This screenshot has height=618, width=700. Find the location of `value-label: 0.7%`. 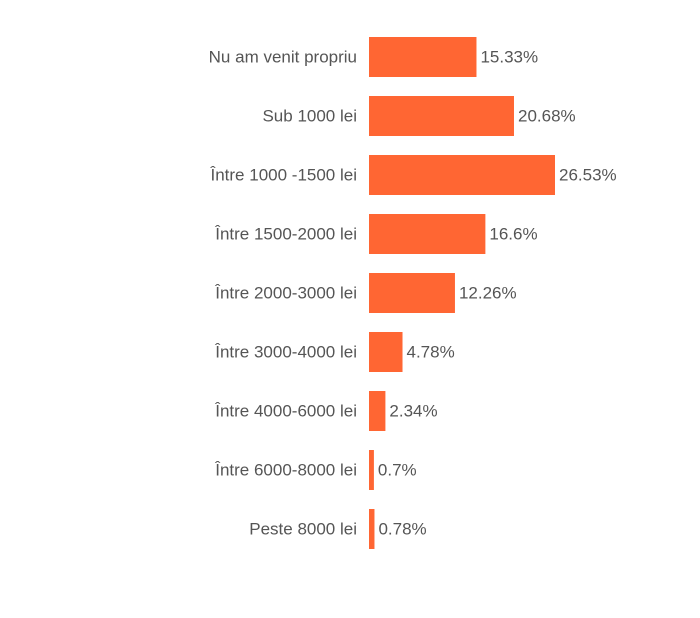

value-label: 0.7% is located at coordinates (397, 470).